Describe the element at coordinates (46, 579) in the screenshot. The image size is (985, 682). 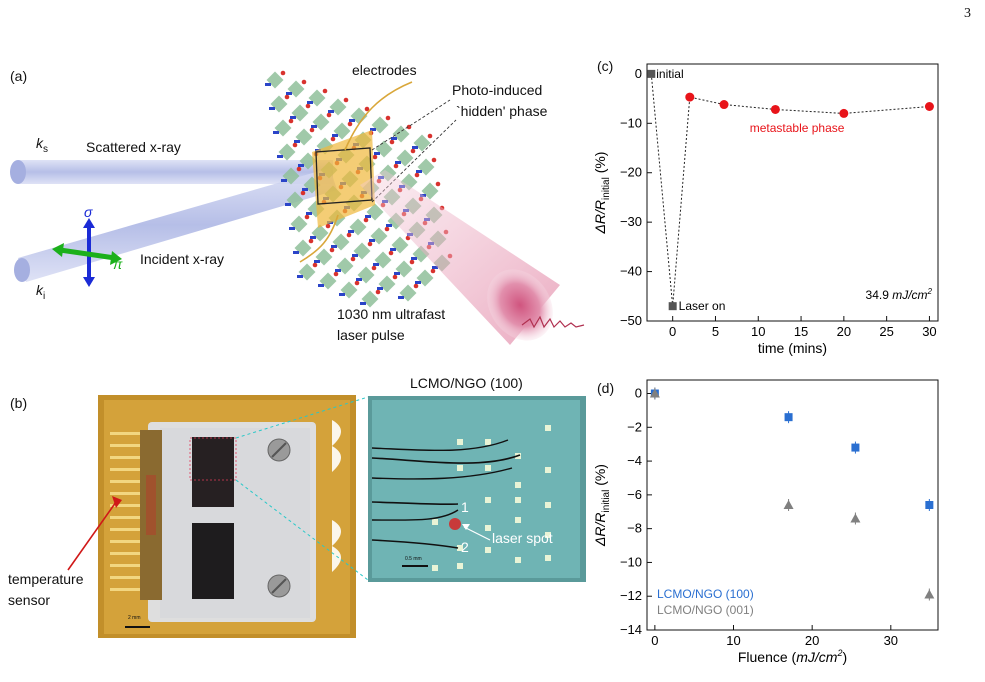
I see `temperature-sensor-label-1: temperature` at that location.